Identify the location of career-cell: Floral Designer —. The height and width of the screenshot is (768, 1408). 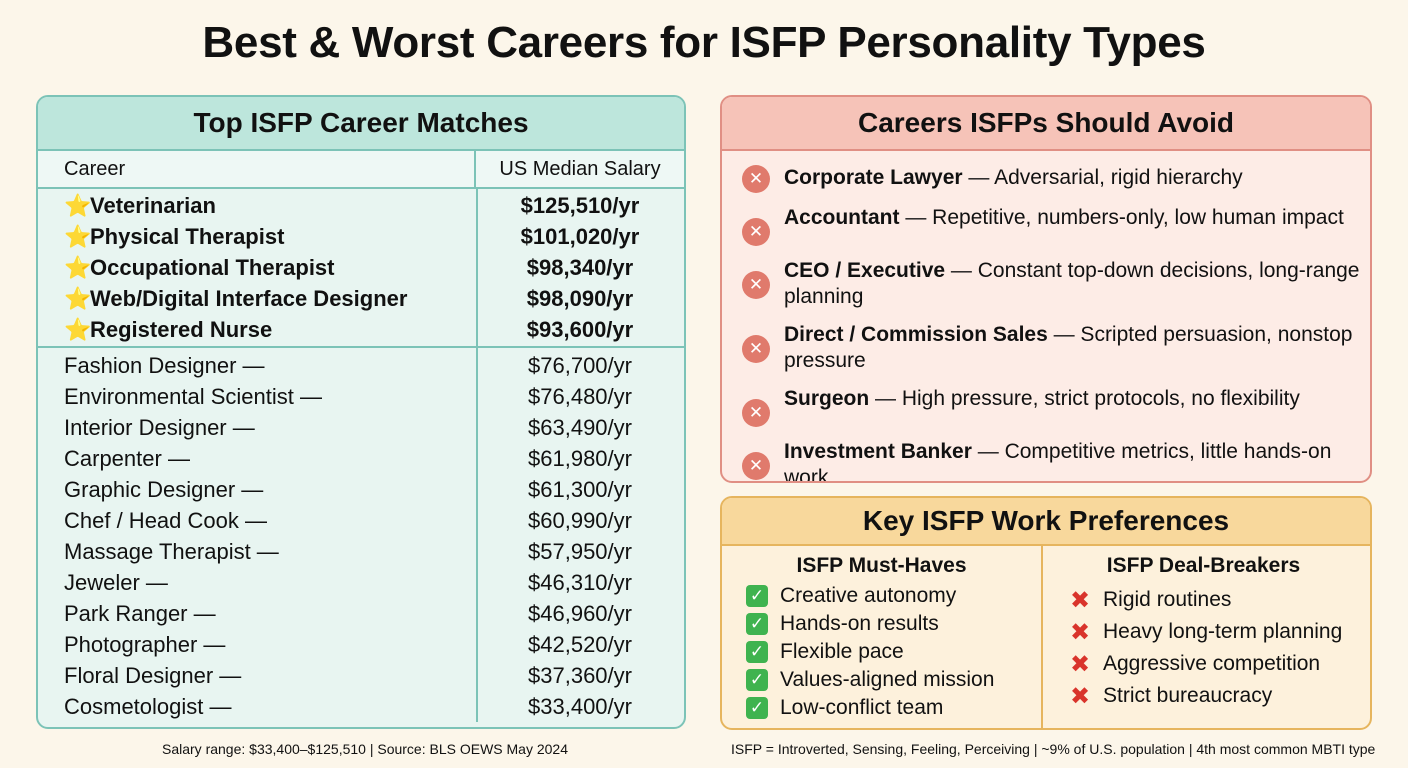
(153, 675).